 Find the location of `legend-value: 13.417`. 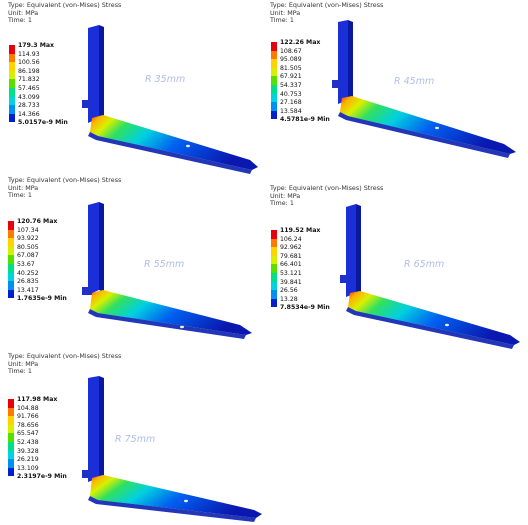

legend-value: 13.417 is located at coordinates (28, 290).